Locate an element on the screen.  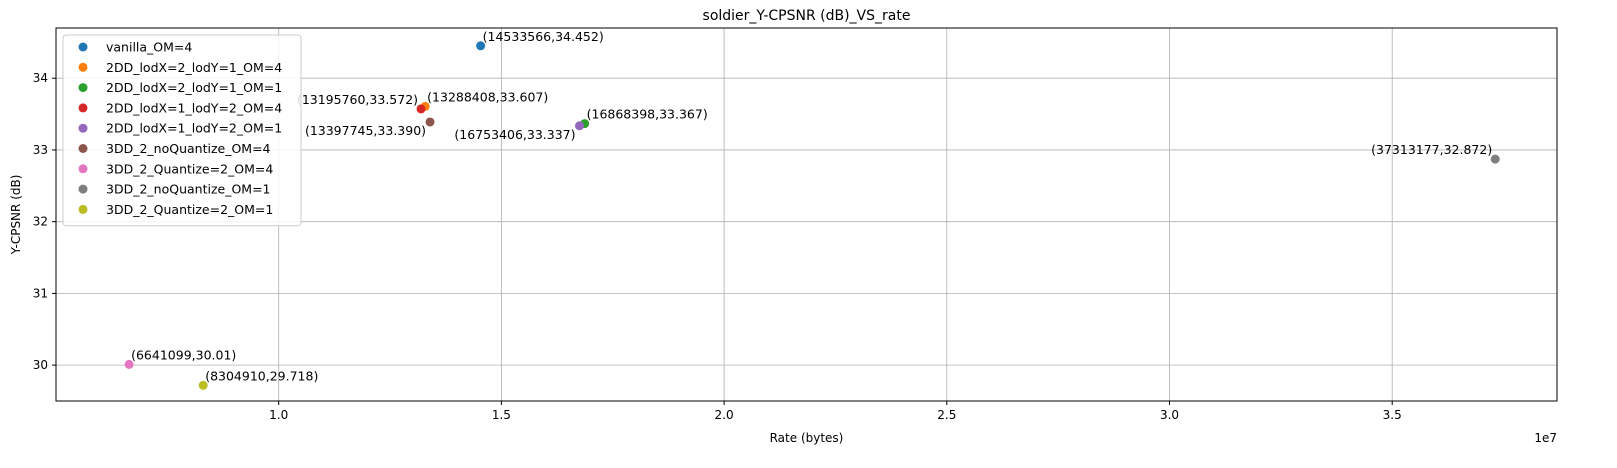
data-label: (14533566,34.452) is located at coordinates (543, 36).